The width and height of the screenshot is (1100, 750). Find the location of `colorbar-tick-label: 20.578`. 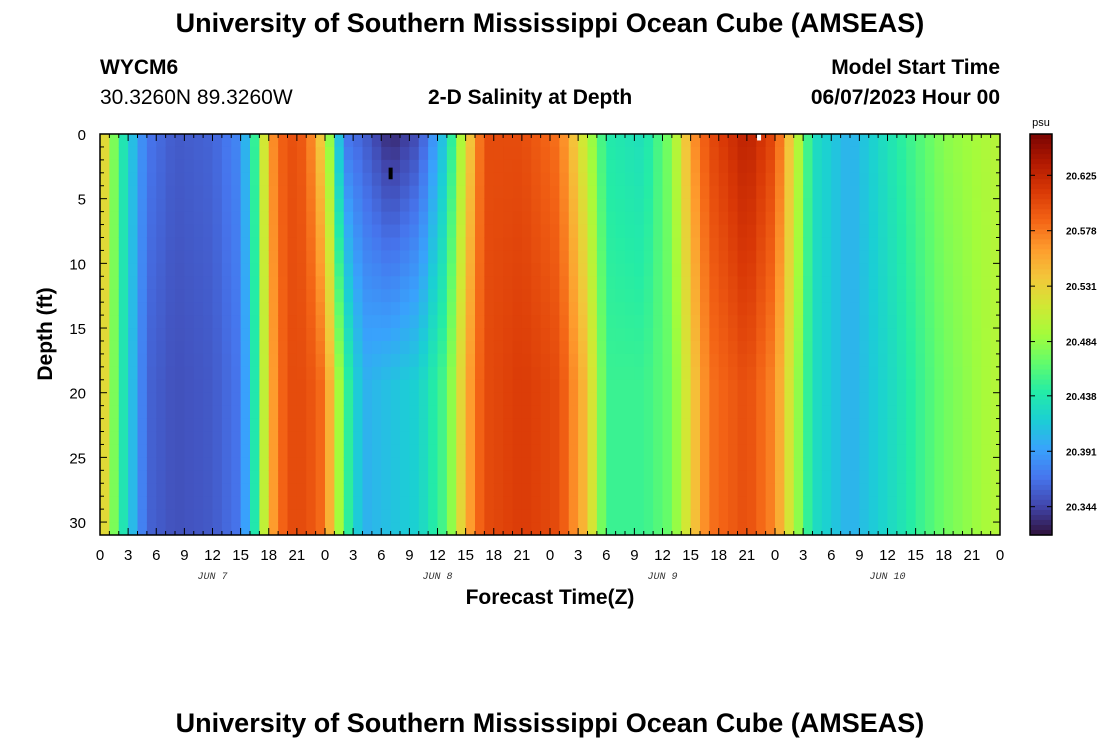

colorbar-tick-label: 20.578 is located at coordinates (1081, 232).